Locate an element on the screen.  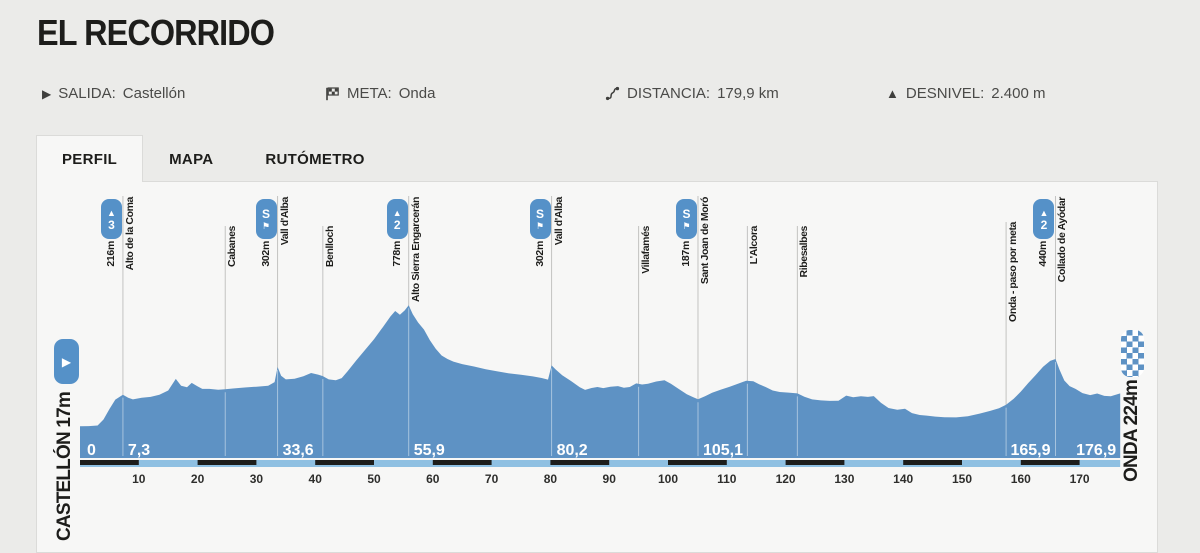
km-label: 33,6 is located at coordinates (298, 450).